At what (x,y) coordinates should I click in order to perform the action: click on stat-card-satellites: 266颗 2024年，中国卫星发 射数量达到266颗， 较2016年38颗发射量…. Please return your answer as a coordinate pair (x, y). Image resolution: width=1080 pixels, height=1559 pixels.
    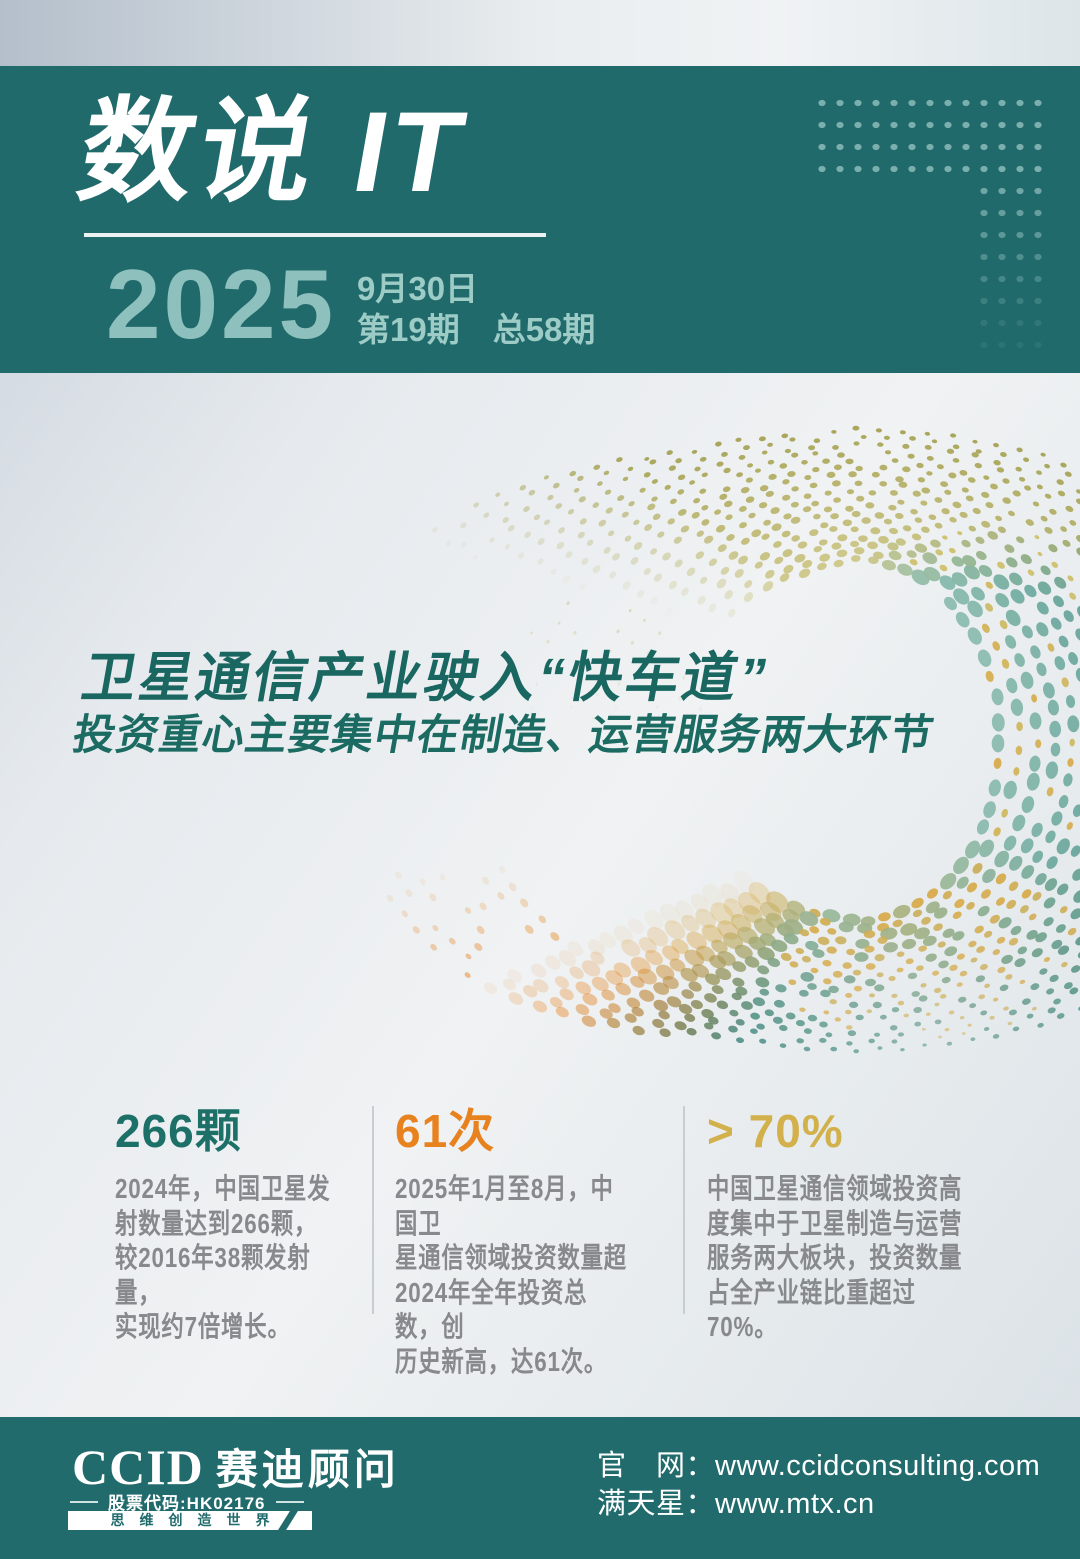
    Looking at the image, I should click on (250, 1224).